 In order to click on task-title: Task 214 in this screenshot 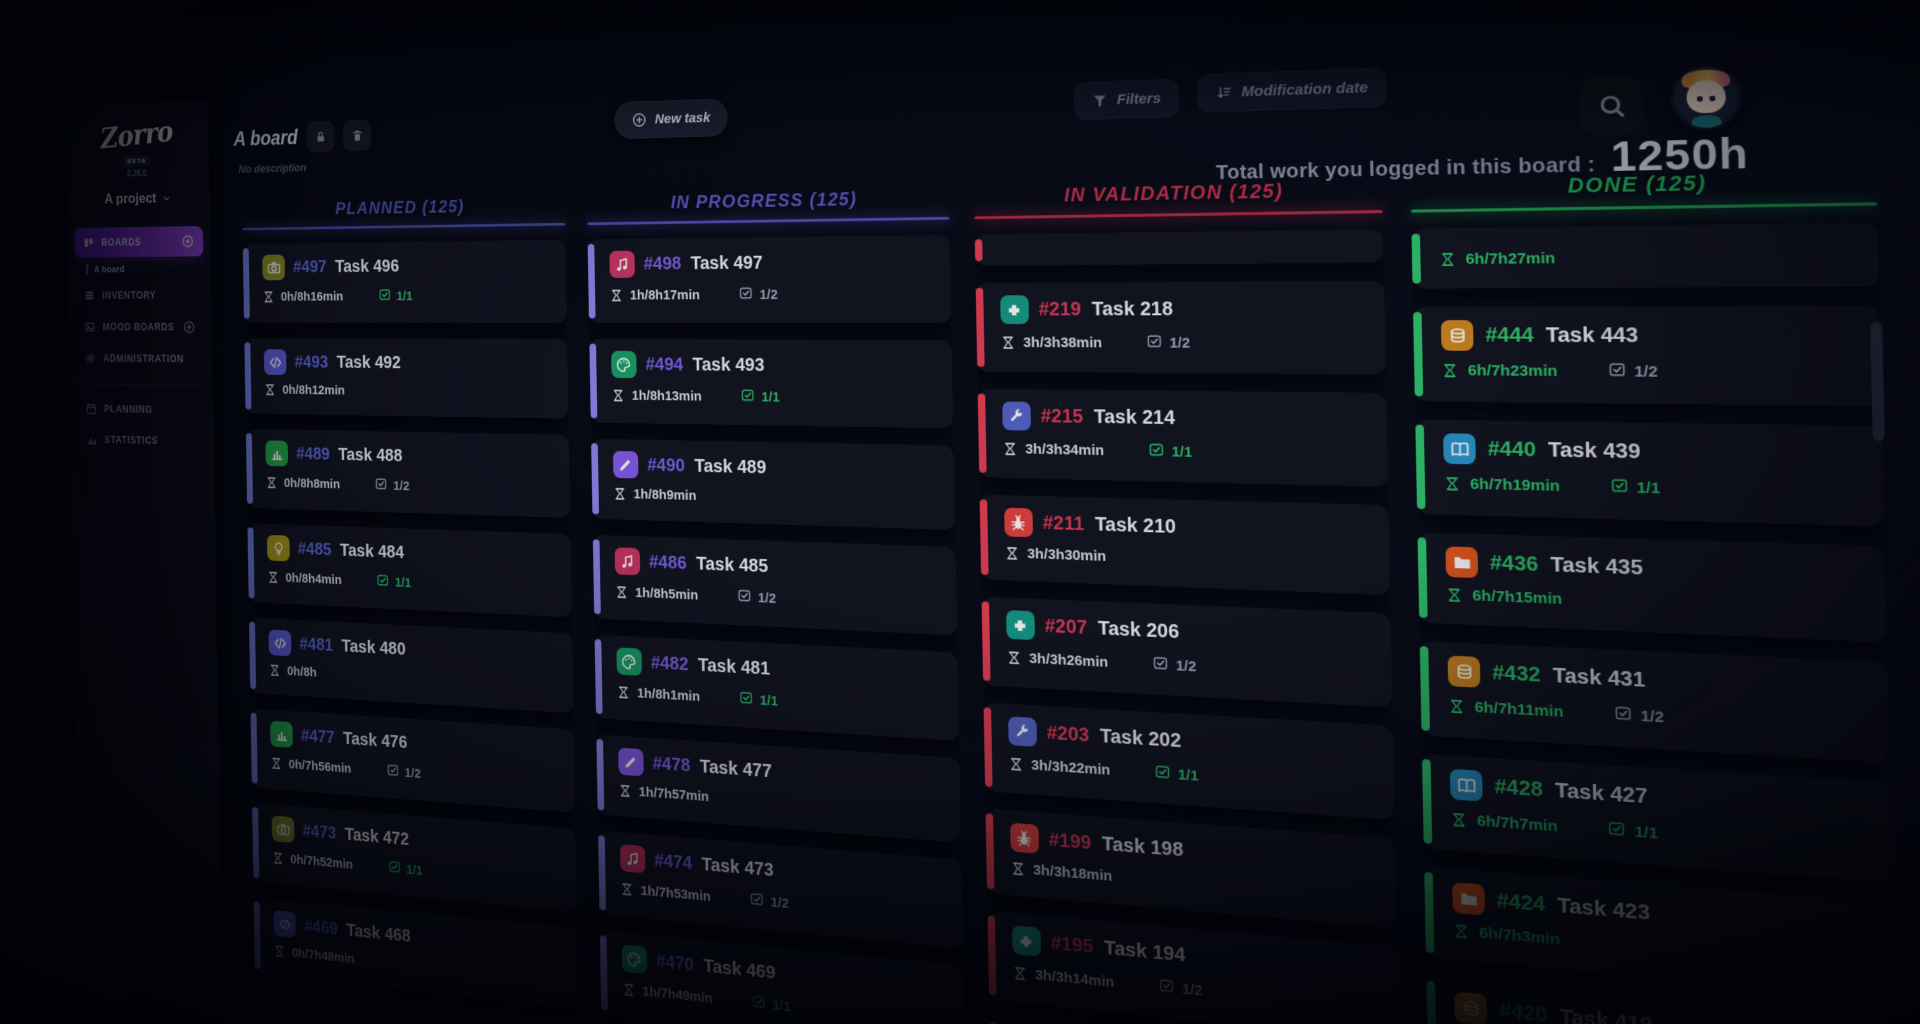, I will do `click(1134, 417)`.